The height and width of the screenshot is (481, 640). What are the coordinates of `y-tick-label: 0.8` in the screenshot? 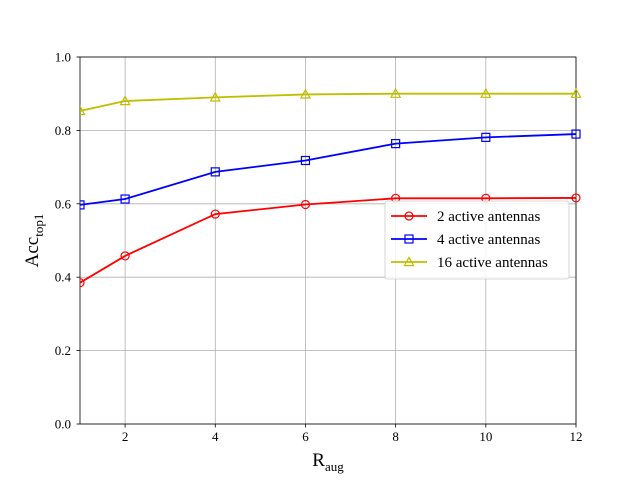 It's located at (63, 130).